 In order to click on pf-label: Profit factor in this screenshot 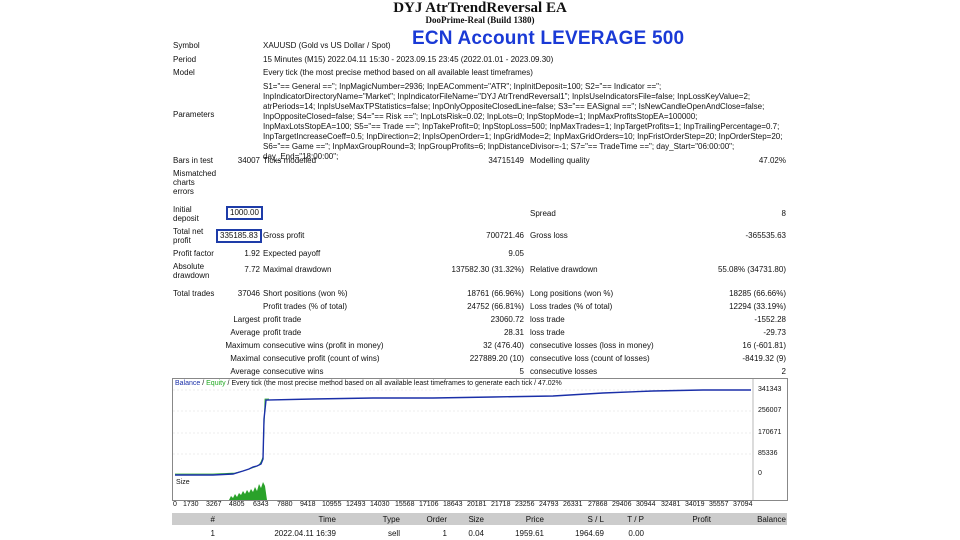, I will do `click(193, 253)`.